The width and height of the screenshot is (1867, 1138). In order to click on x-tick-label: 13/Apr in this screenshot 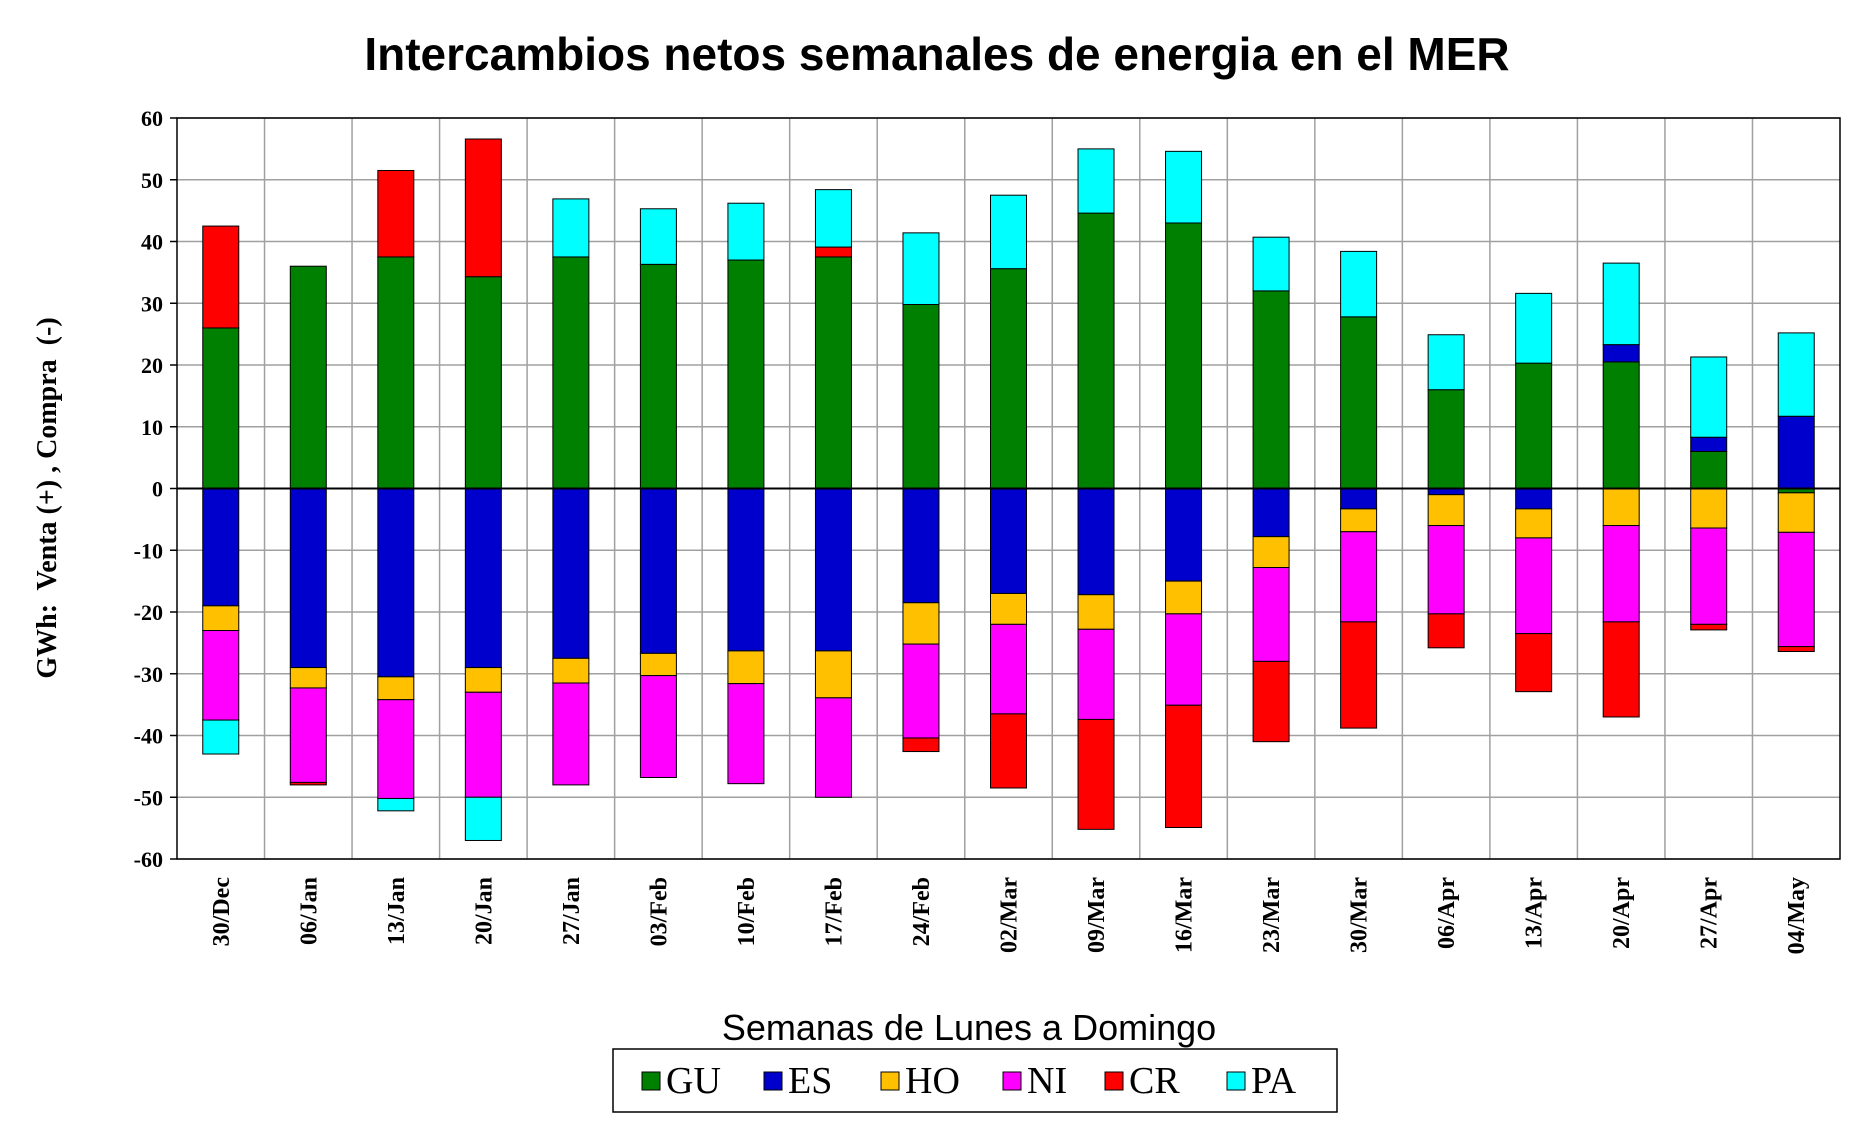, I will do `click(1535, 913)`.